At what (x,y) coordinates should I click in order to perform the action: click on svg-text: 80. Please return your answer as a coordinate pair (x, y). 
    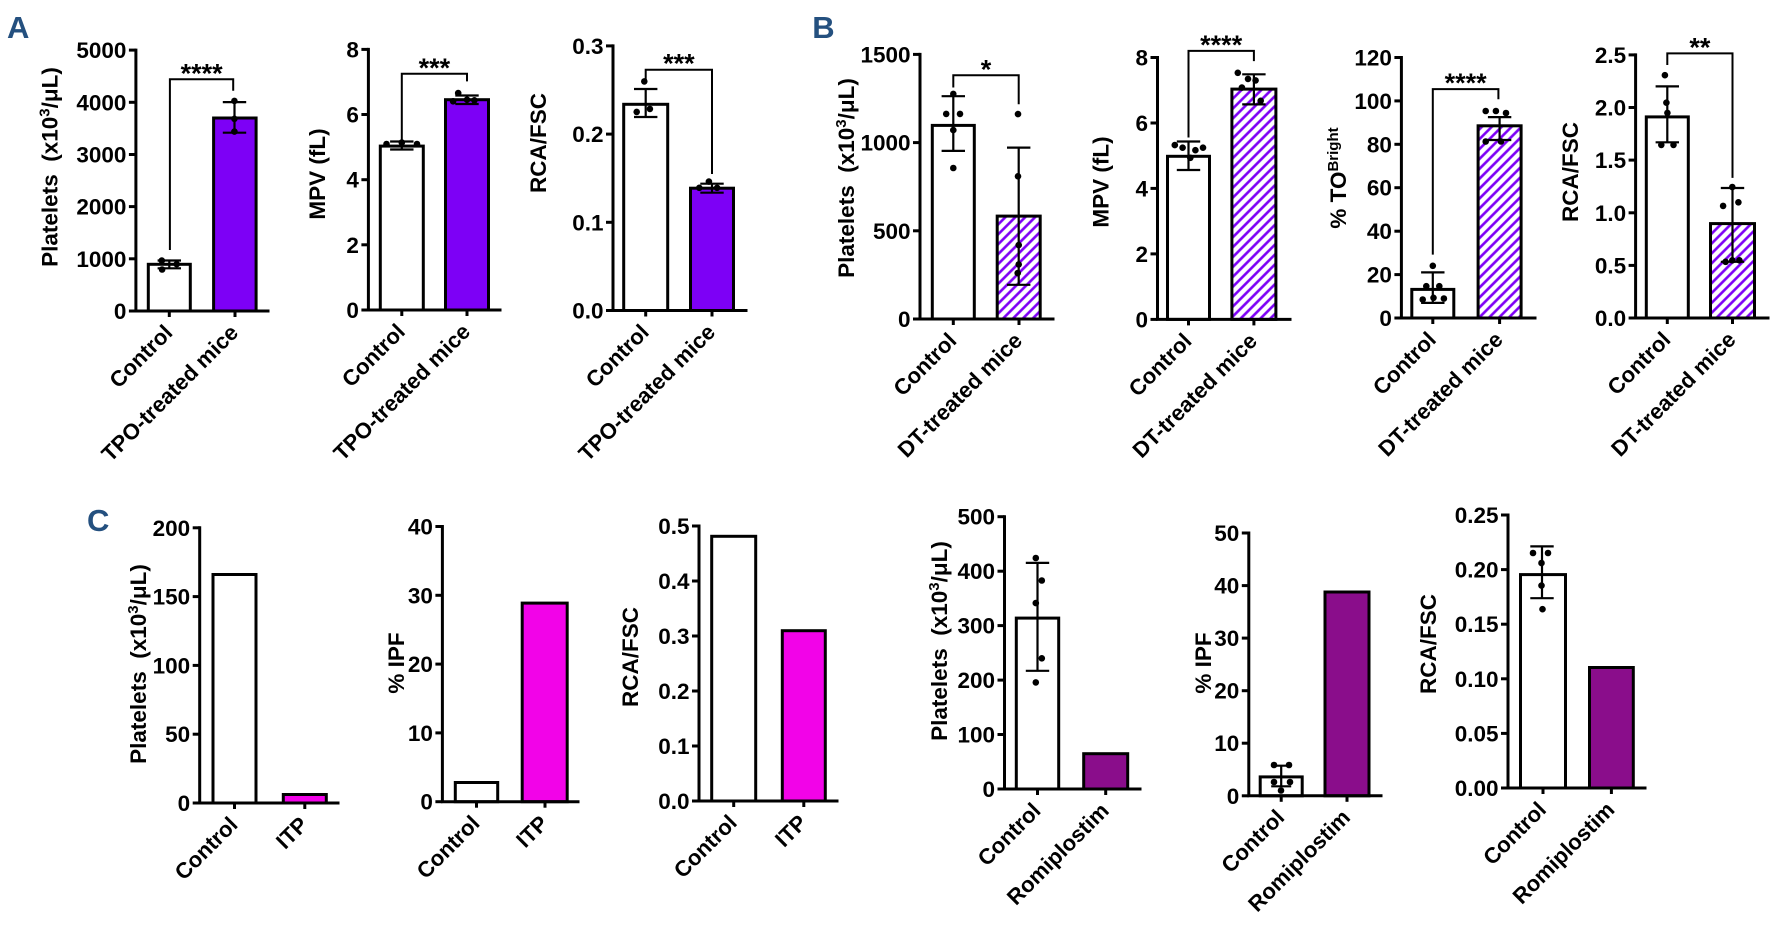
    Looking at the image, I should click on (1379, 144).